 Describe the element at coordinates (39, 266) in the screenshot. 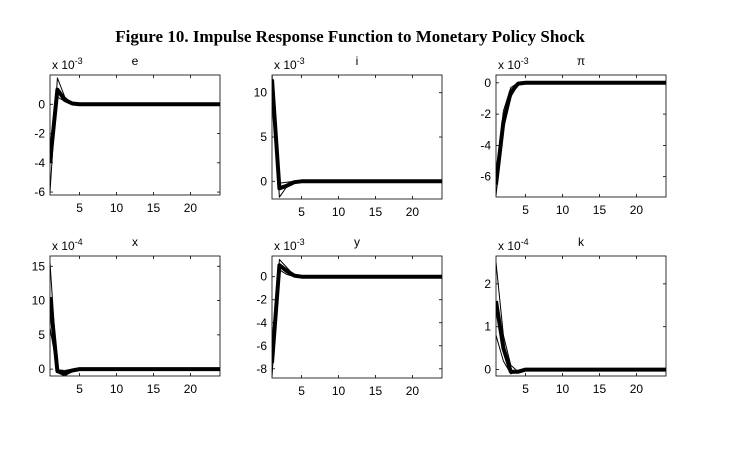

I see `y-tick-label: 15` at that location.